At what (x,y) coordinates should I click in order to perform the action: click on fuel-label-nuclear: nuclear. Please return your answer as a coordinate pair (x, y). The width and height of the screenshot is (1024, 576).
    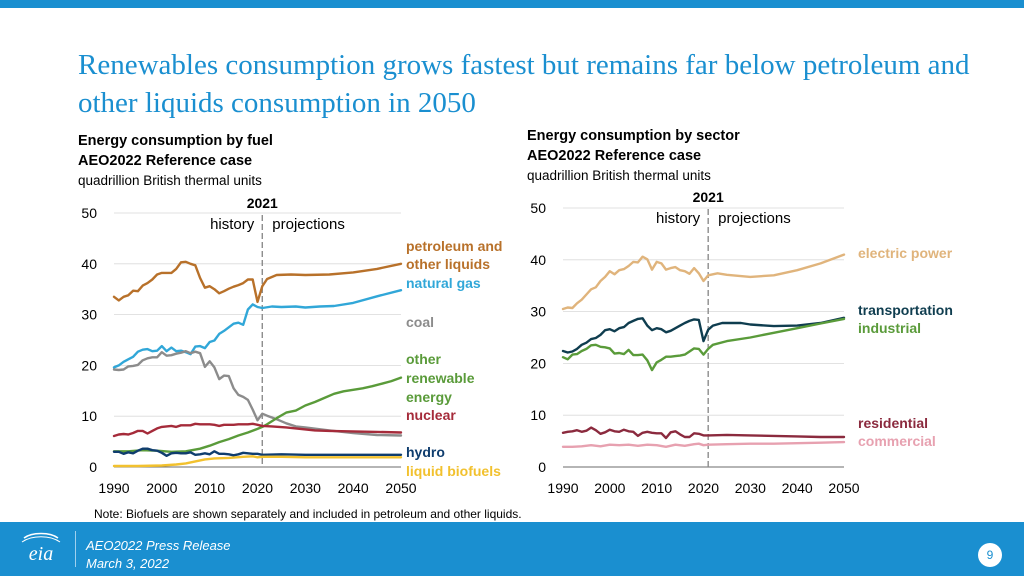
    Looking at the image, I should click on (431, 415).